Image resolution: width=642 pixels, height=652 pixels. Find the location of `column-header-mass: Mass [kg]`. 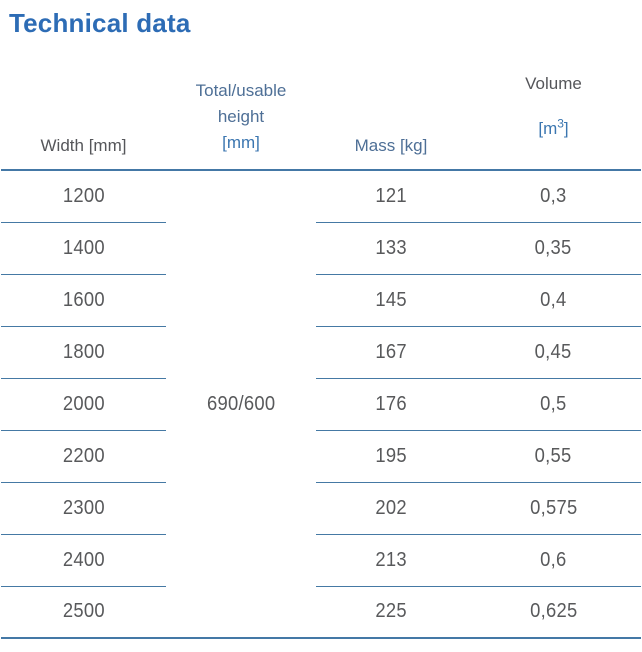

column-header-mass: Mass [kg] is located at coordinates (391, 105).